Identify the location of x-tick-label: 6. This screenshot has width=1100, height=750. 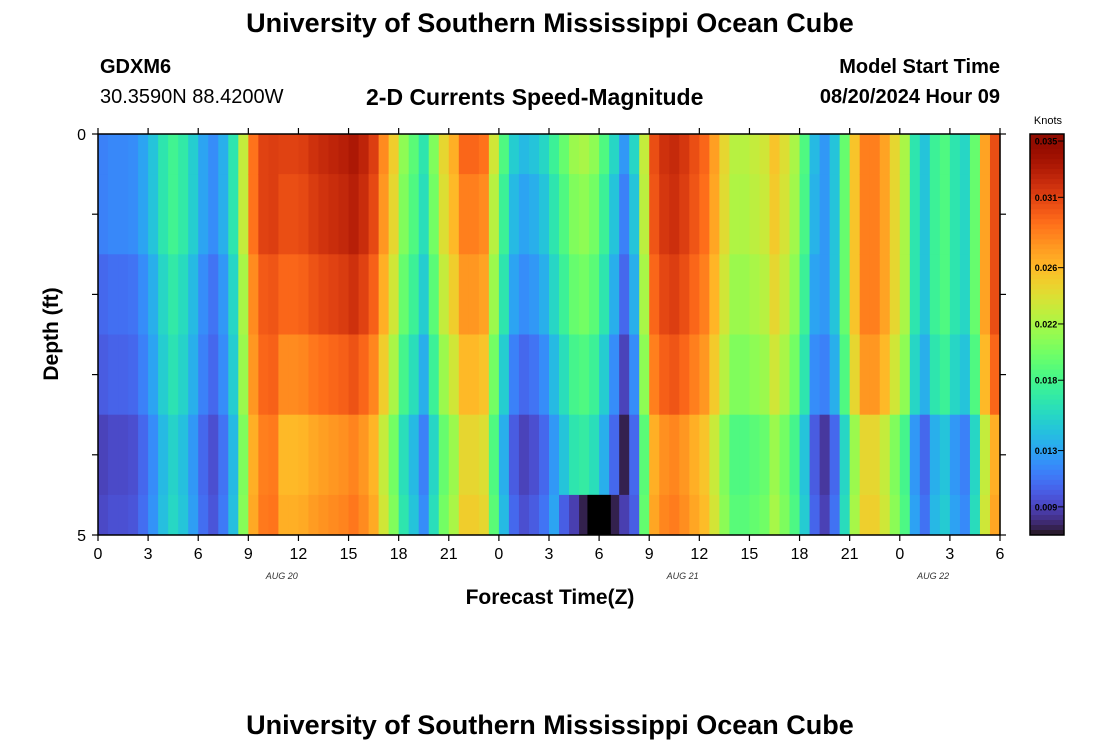
(1000, 554).